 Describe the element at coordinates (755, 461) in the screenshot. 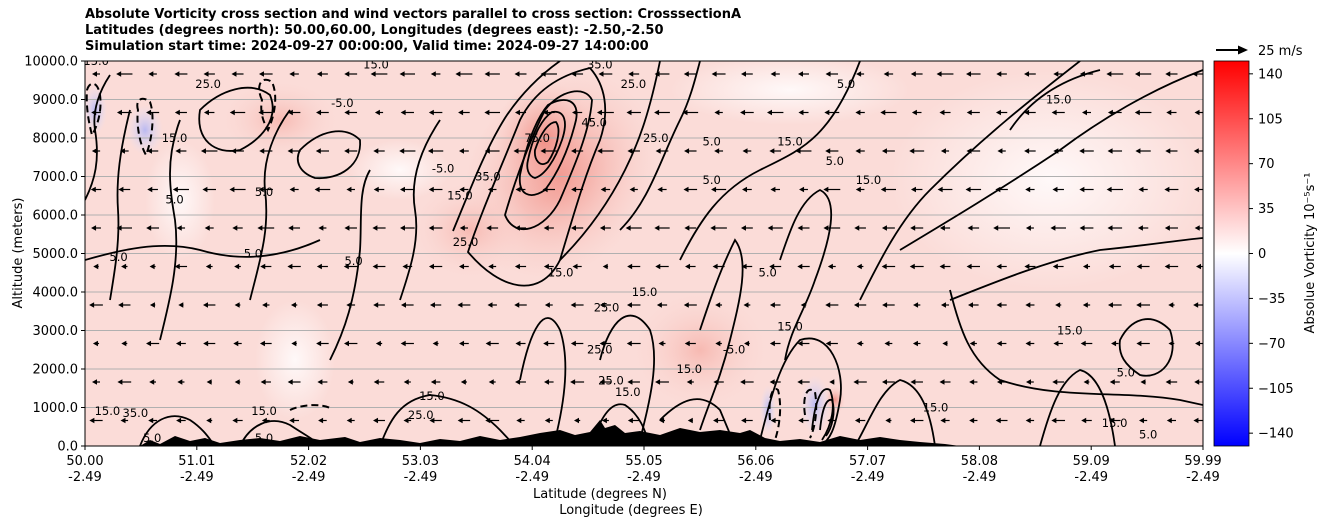

I see `x-tick-label-lat: 56.06` at that location.